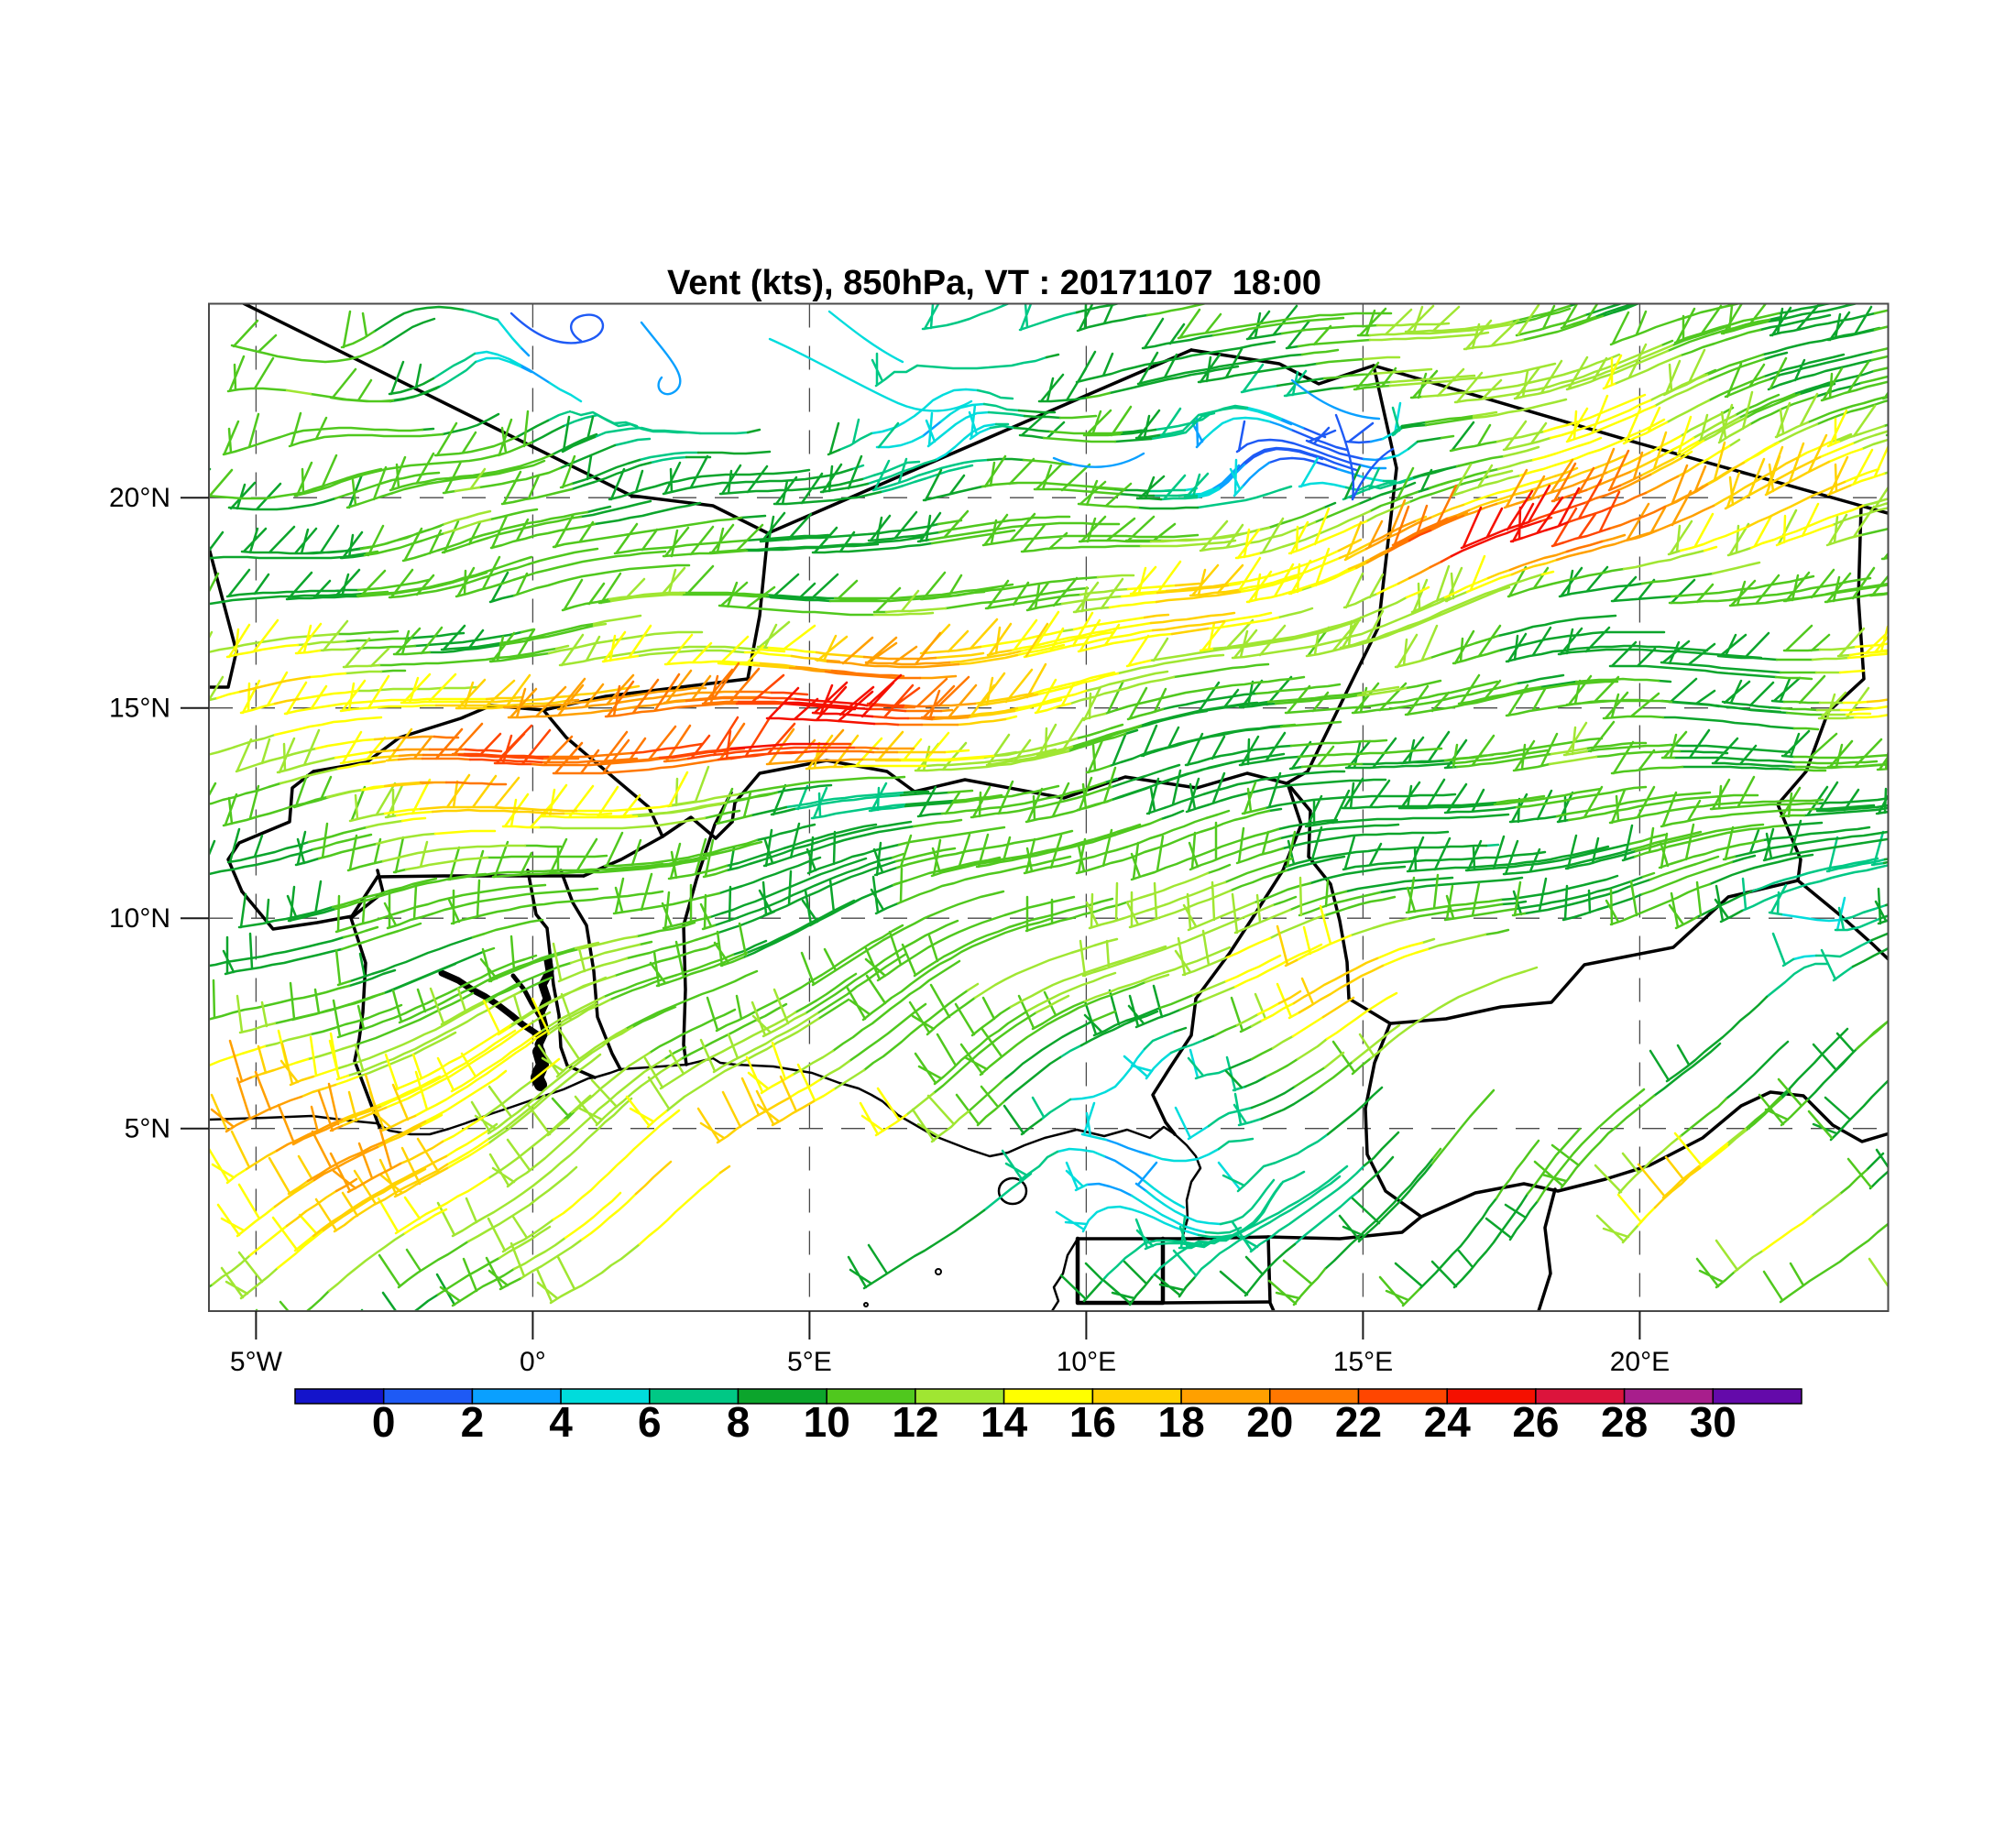  I want to click on svg-text: 15°N, so click(139, 709).